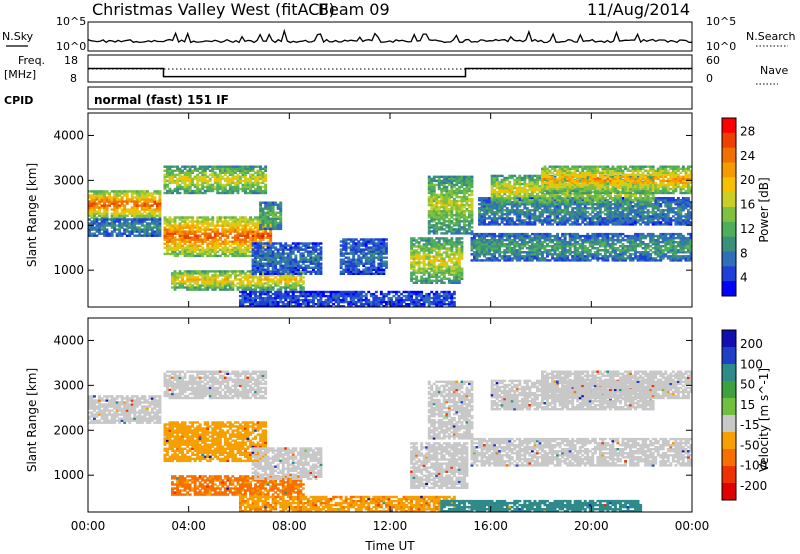 The image size is (800, 554). What do you see at coordinates (73, 78) in the screenshot?
I see `freq-tick-low: 8` at bounding box center [73, 78].